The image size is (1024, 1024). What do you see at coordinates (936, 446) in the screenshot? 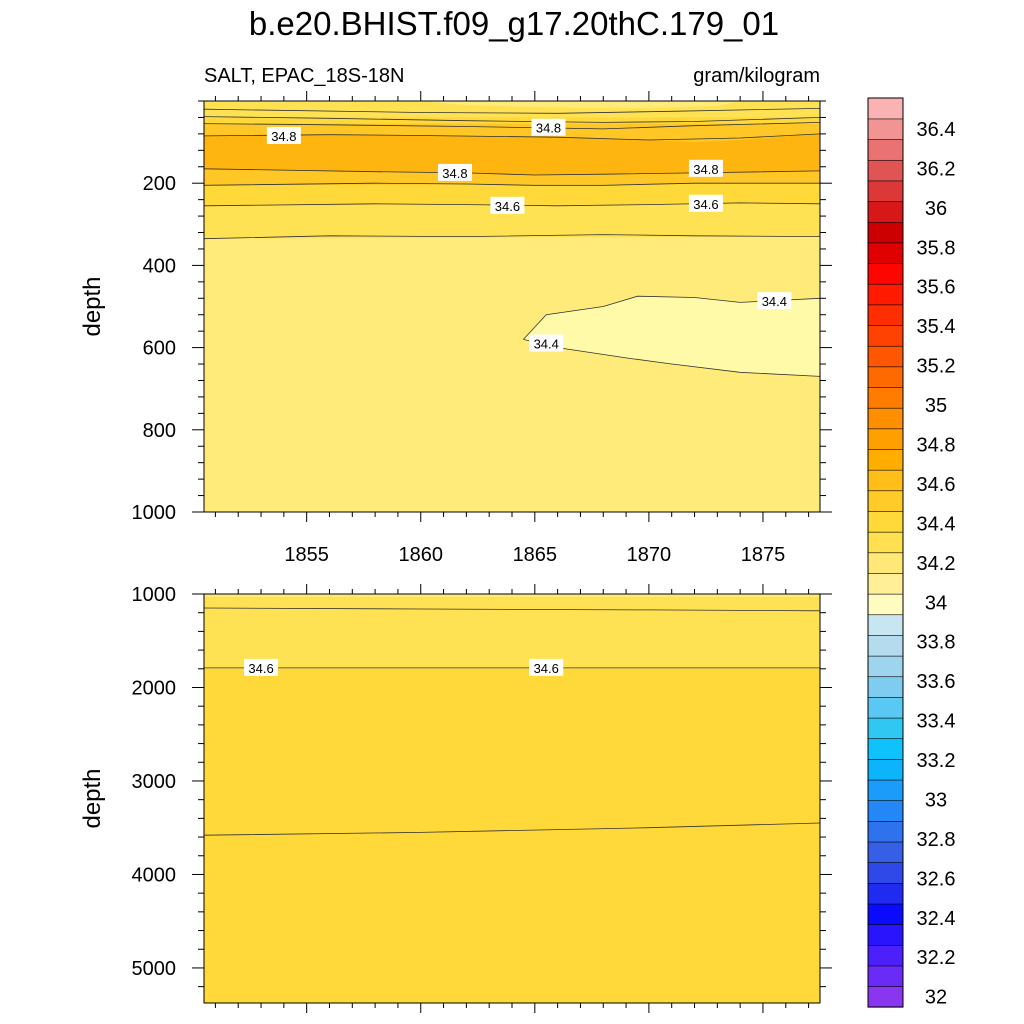
I see `colorbar-label: 34.8` at bounding box center [936, 446].